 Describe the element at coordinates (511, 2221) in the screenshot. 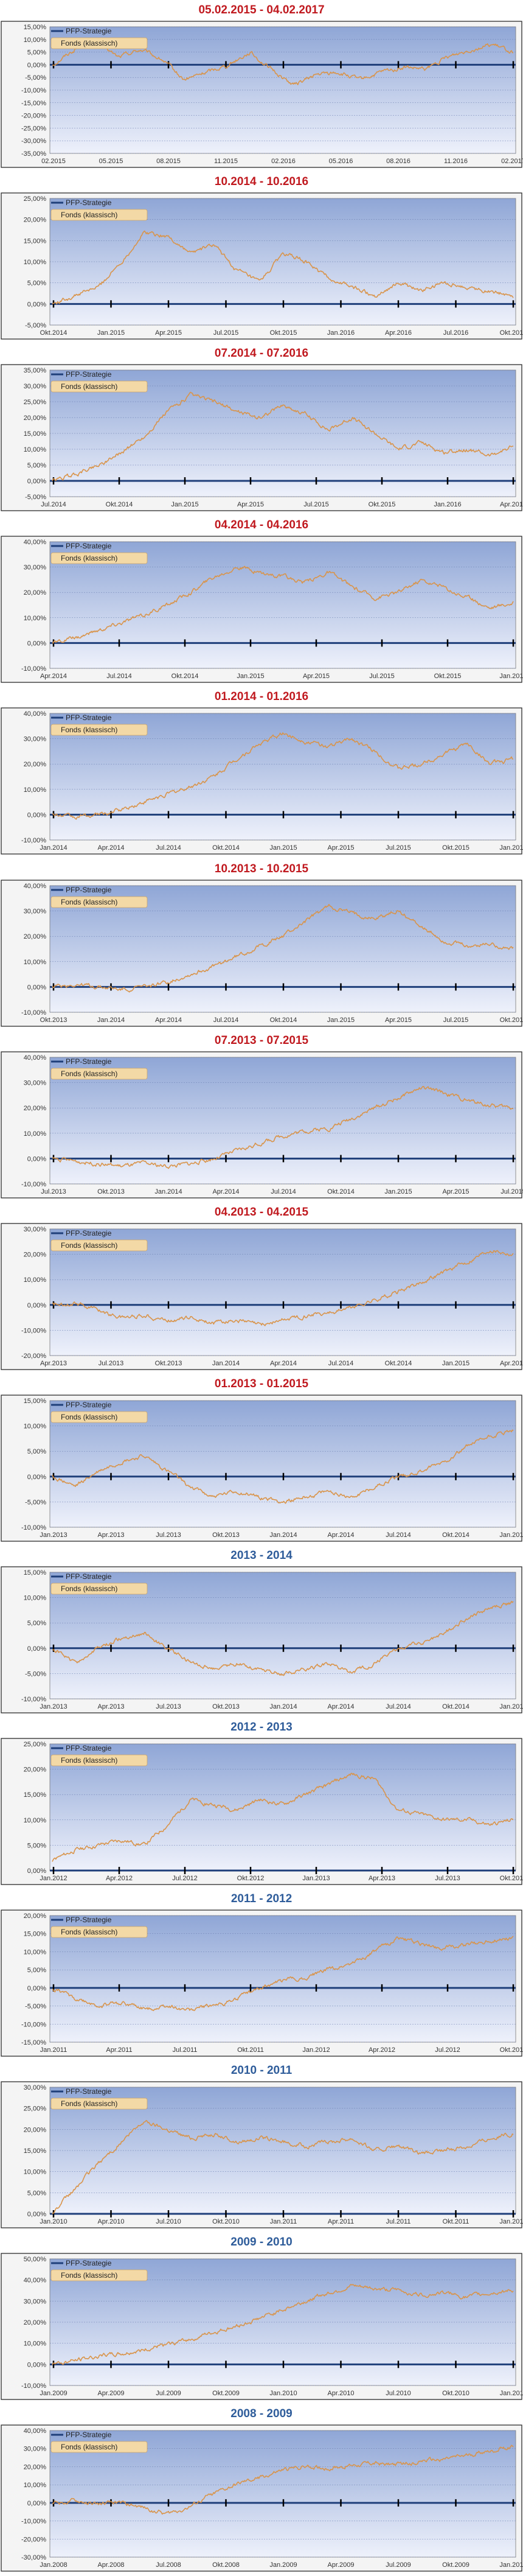

I see `x-tick-label: Jan.2012` at that location.